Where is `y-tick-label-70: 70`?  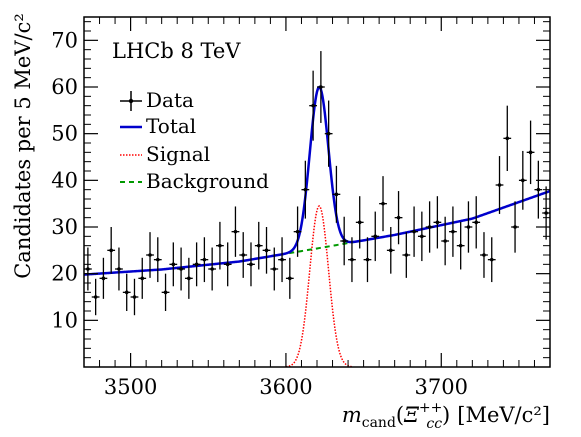
y-tick-label-70: 70 is located at coordinates (64, 40).